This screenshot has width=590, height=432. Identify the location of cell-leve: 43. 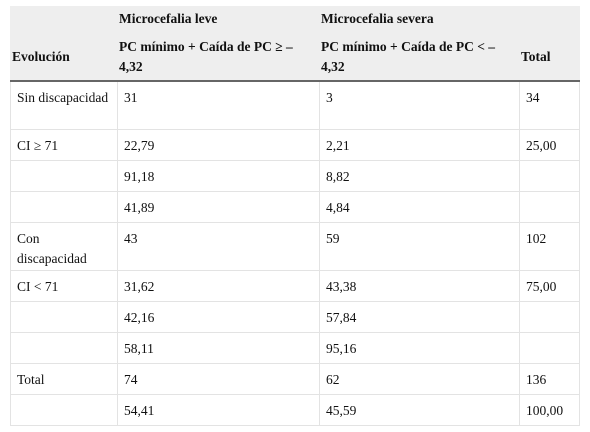
(218, 247).